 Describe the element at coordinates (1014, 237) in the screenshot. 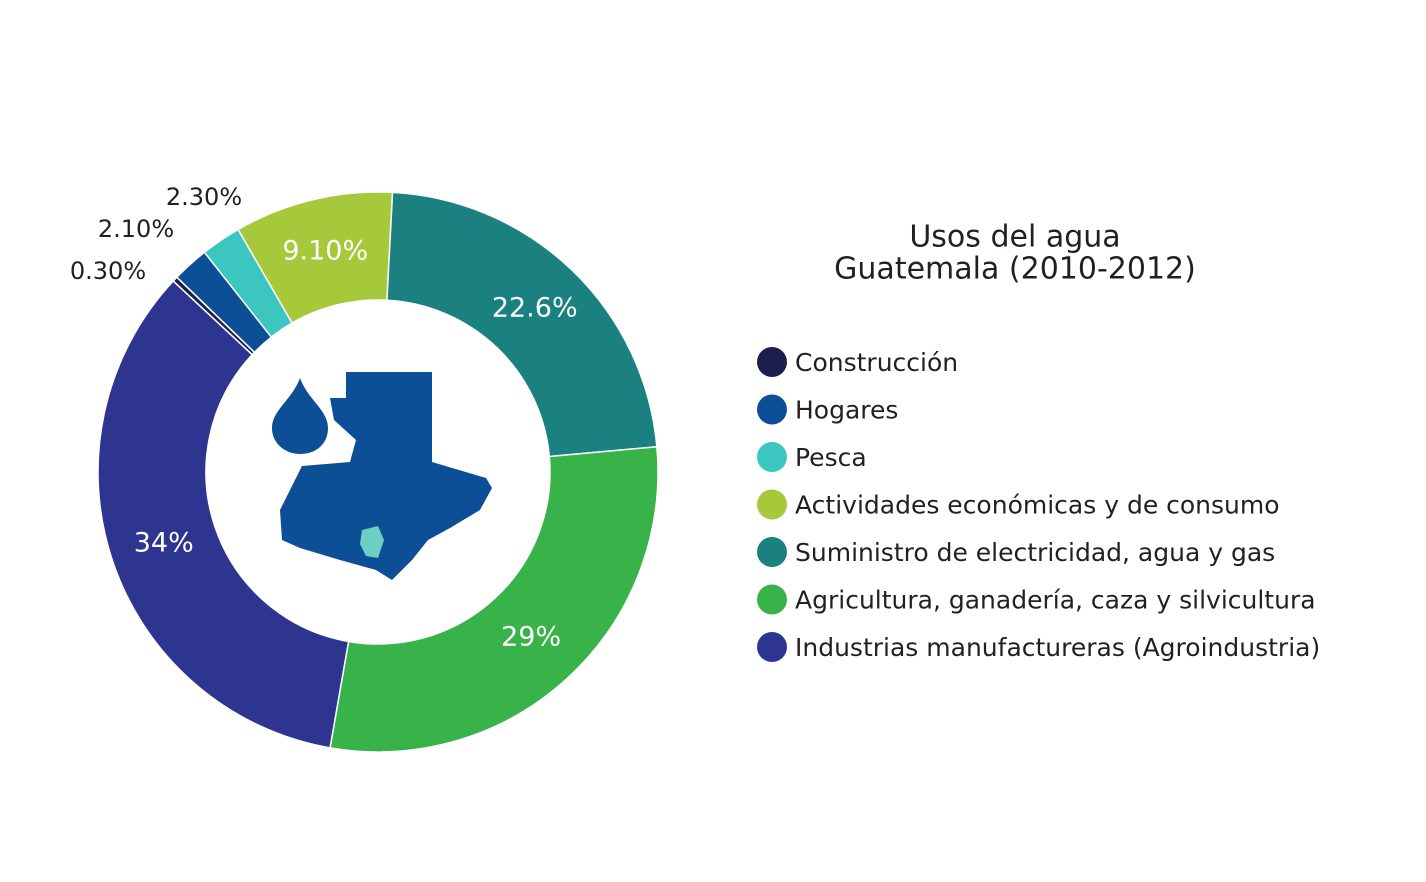

I see `chart-title: Usos del agua` at that location.